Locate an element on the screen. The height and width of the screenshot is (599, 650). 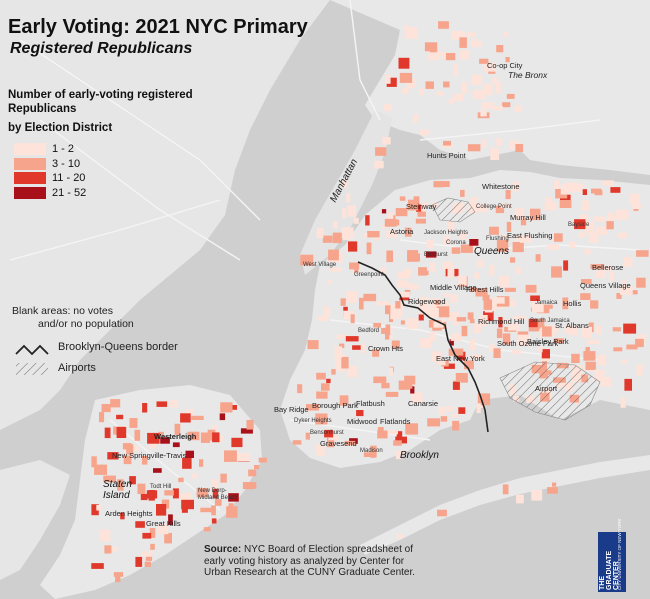
logo-subtext: CITY UNIVERSITY OF NEW YORK is located at coordinates (619, 554).